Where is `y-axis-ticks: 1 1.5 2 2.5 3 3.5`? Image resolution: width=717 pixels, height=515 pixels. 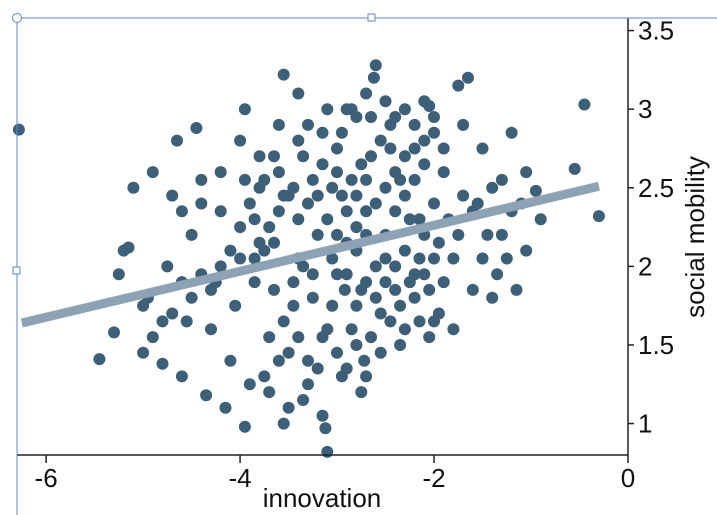
y-axis-ticks: 1 1.5 2 2.5 3 3.5 is located at coordinates (651, 227).